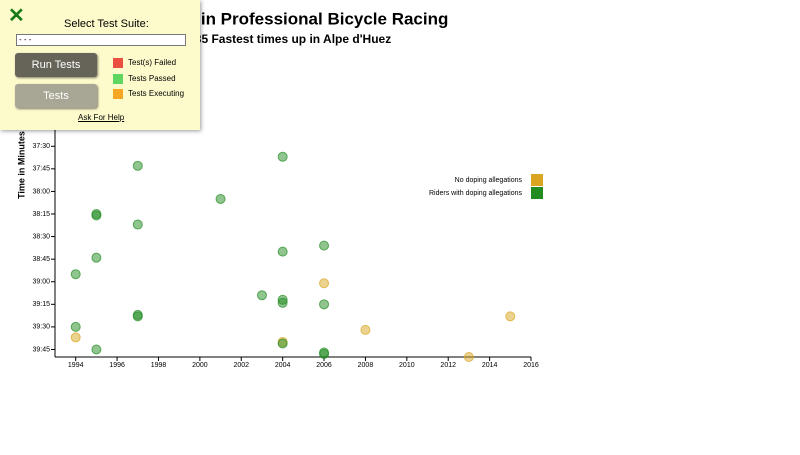 Image resolution: width=800 pixels, height=455 pixels. What do you see at coordinates (101, 40) in the screenshot?
I see `suite-select: - - -` at bounding box center [101, 40].